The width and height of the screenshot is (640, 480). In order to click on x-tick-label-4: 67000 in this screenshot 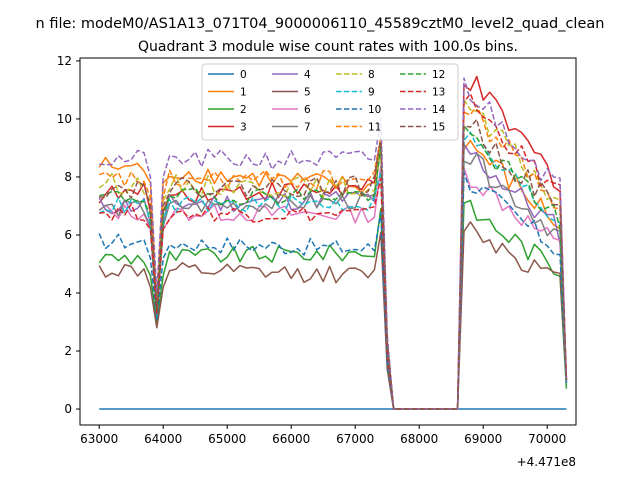, I will do `click(355, 439)`.